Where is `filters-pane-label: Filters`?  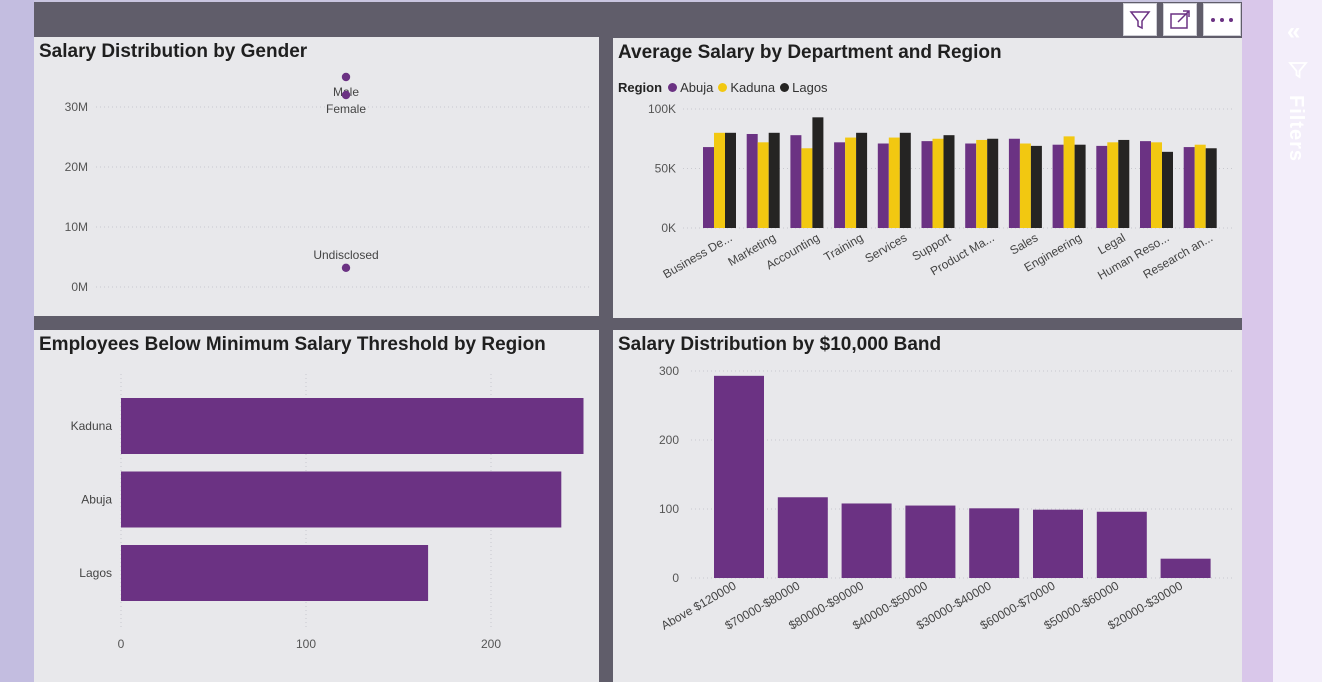 filters-pane-label: Filters is located at coordinates (1296, 129).